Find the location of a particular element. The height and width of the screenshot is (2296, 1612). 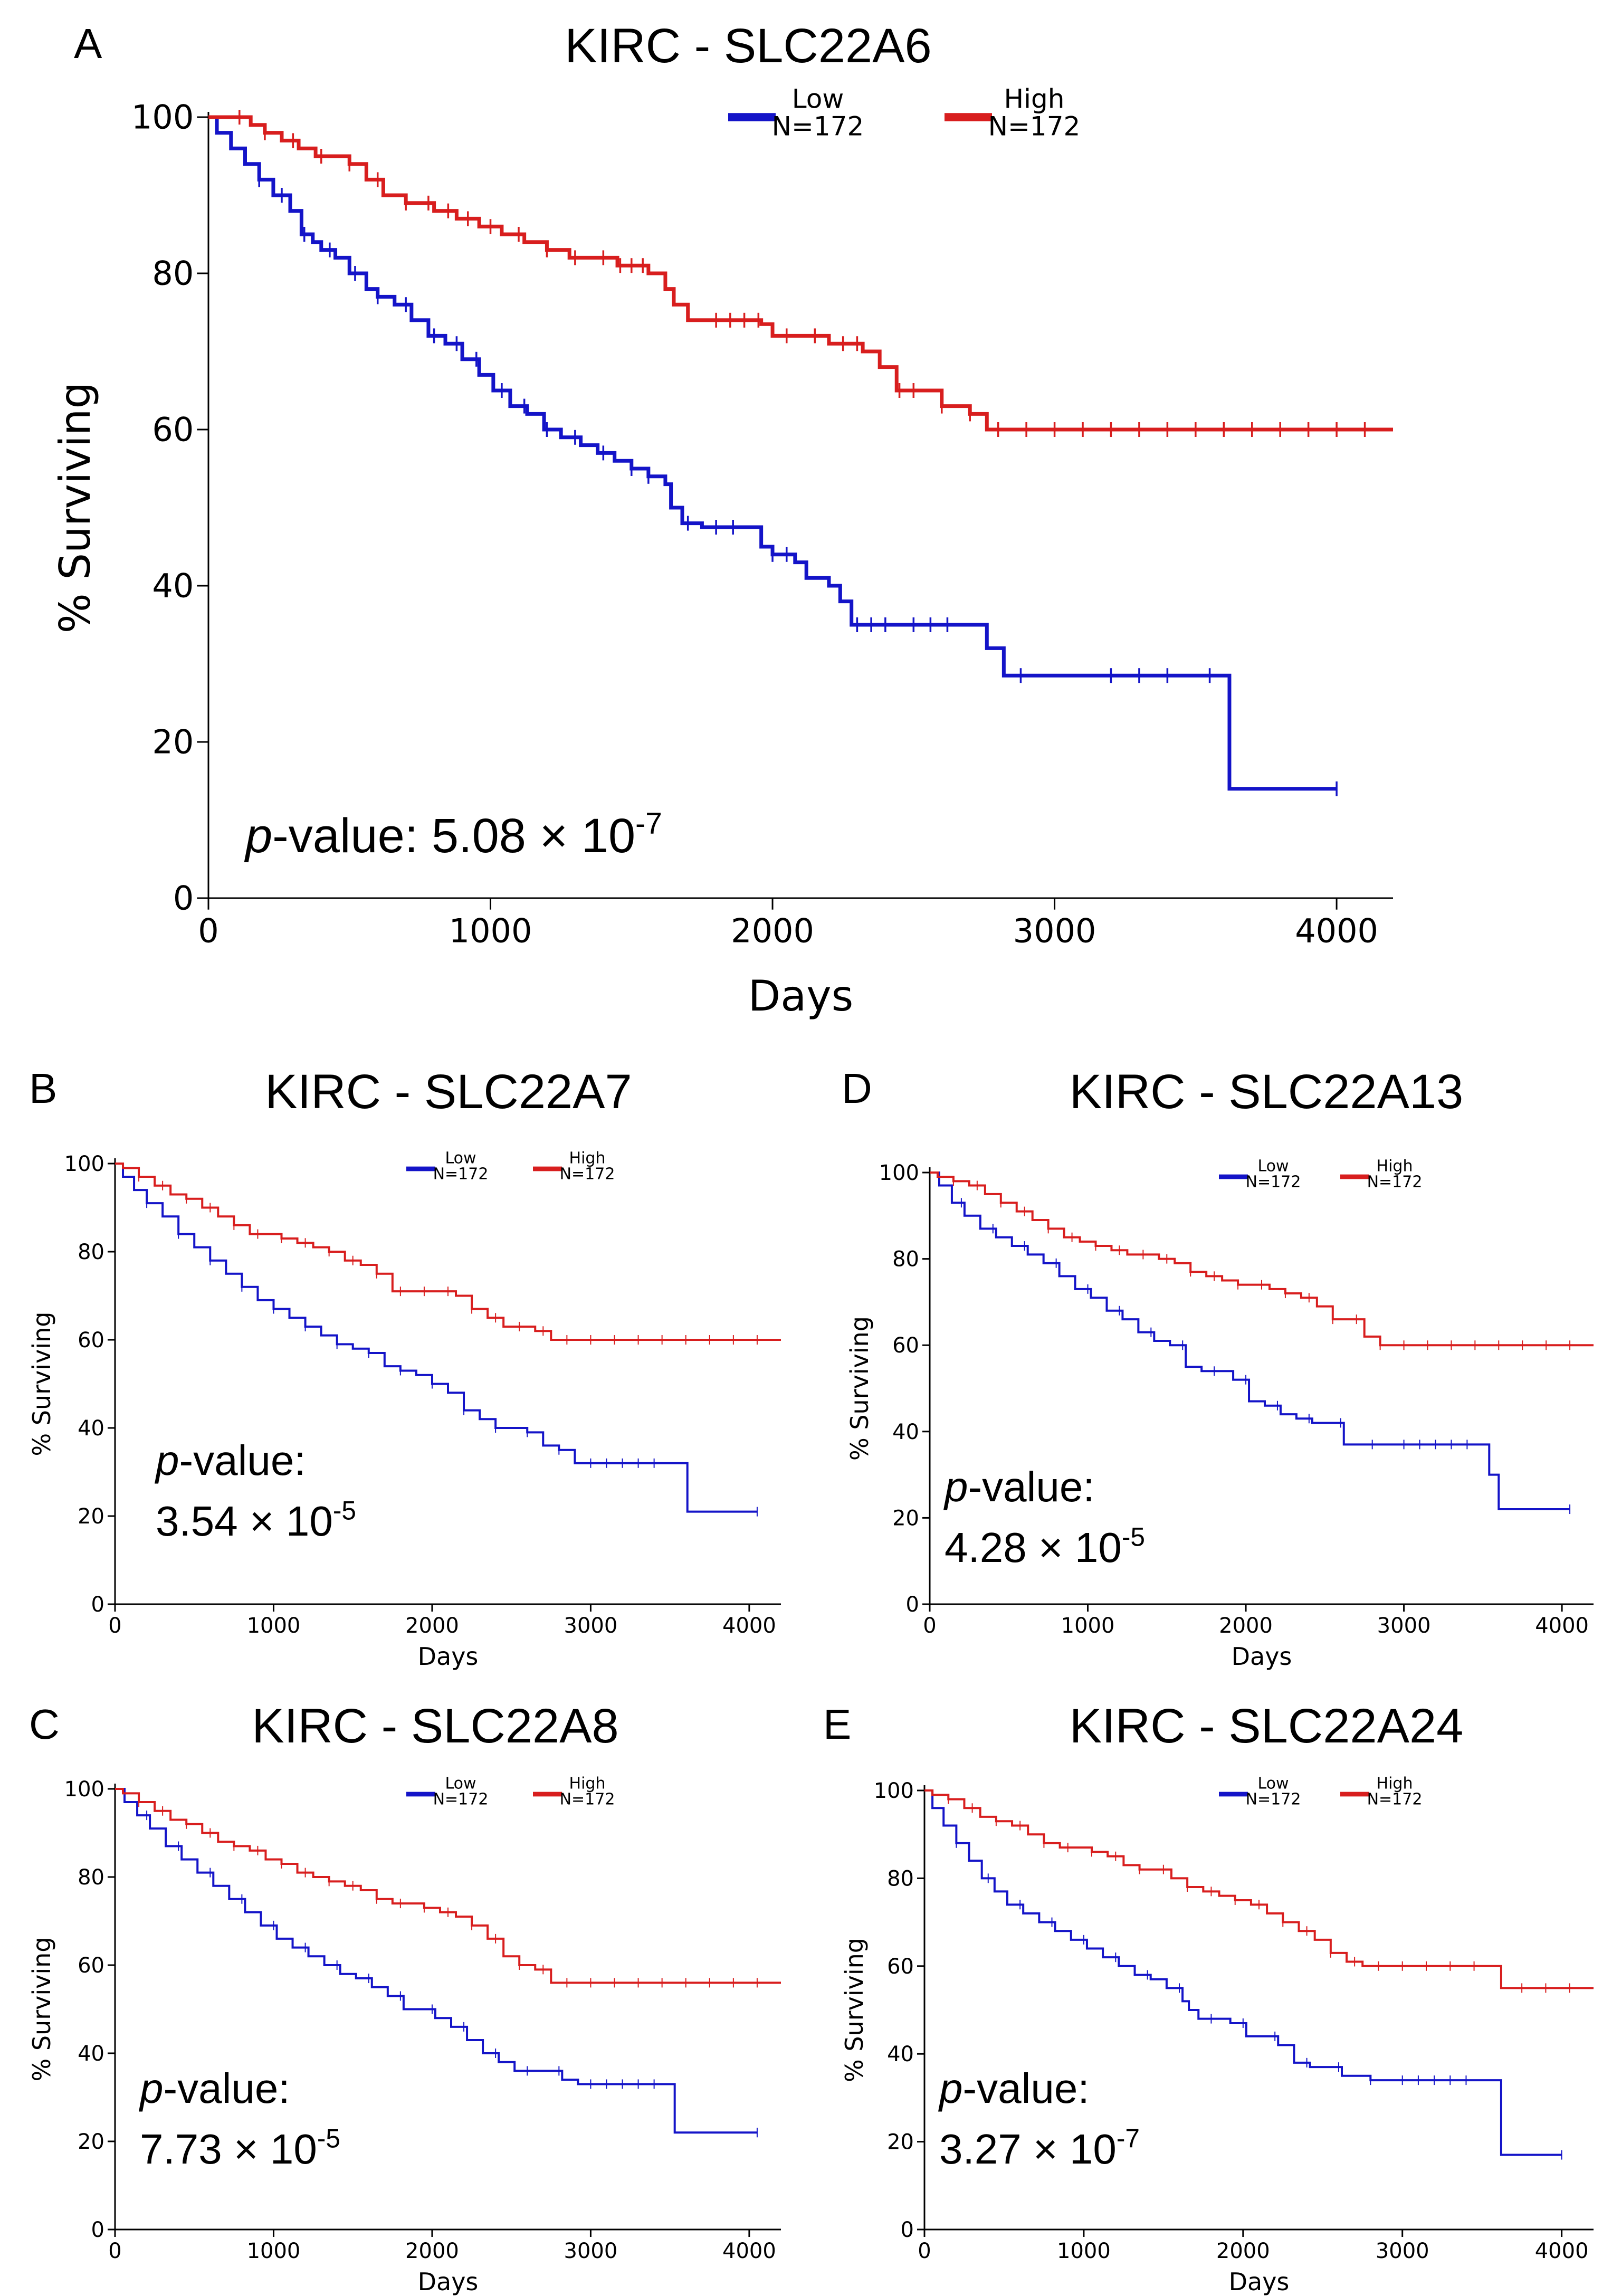

p-value-annotation: p-value: 3.27 × 10-7 is located at coordinates (1039, 2119).